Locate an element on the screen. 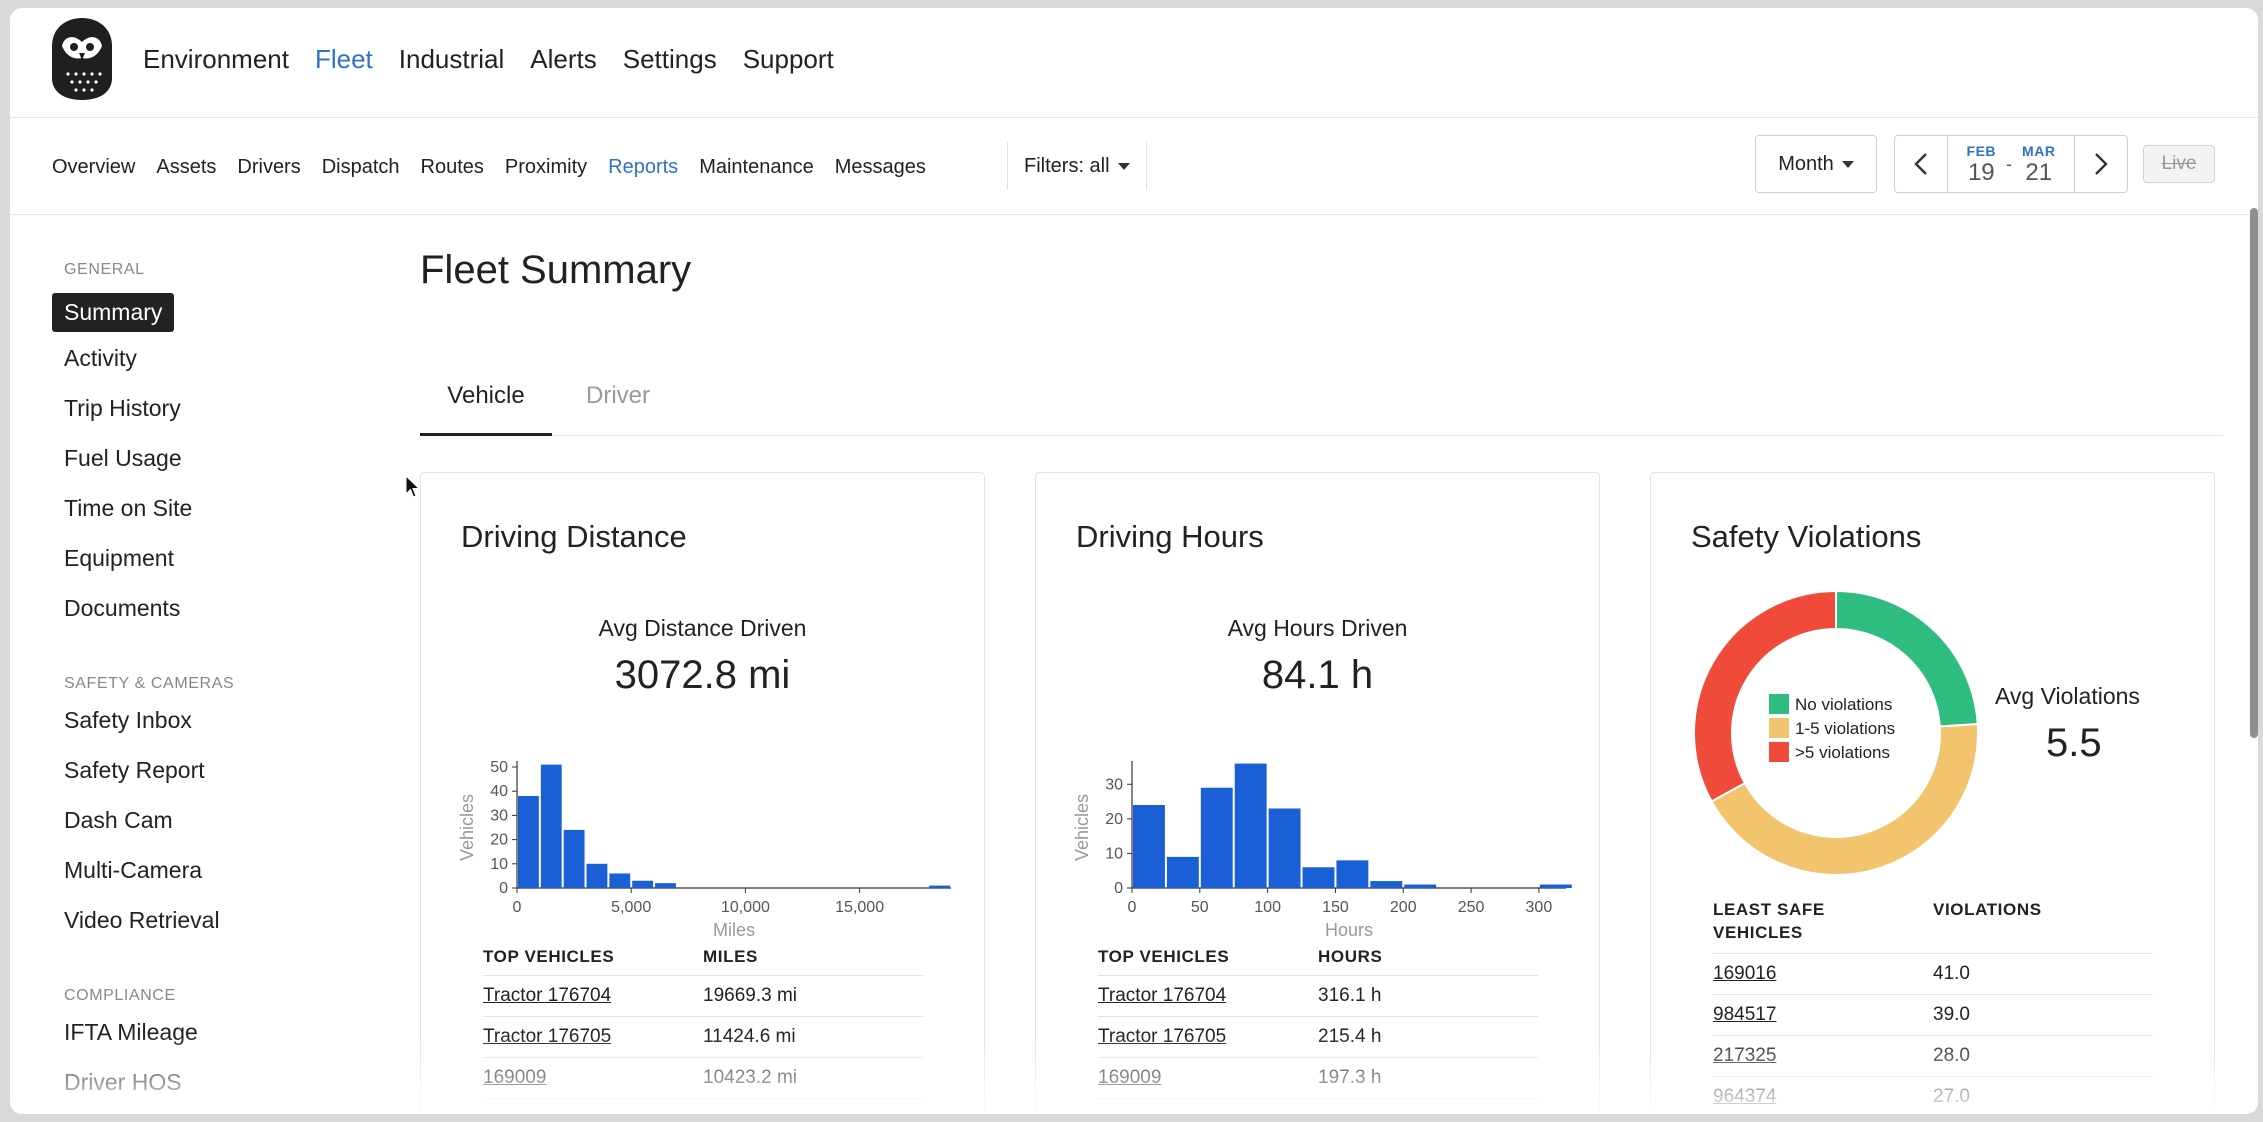 This screenshot has height=1122, width=2263. sidebar-item-driver-hos: Driver HOS is located at coordinates (123, 1082).